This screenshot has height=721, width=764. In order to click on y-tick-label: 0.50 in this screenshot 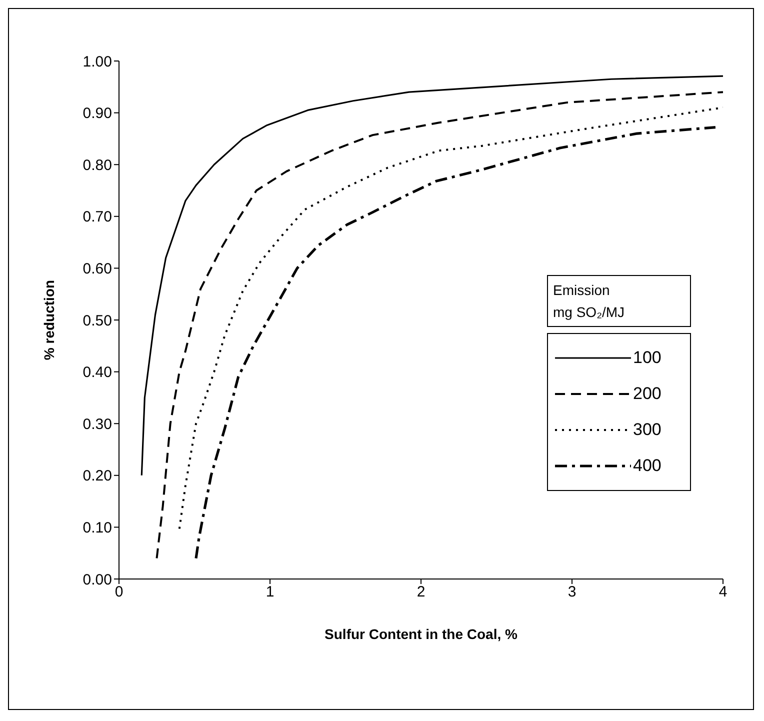, I will do `click(97, 321)`.